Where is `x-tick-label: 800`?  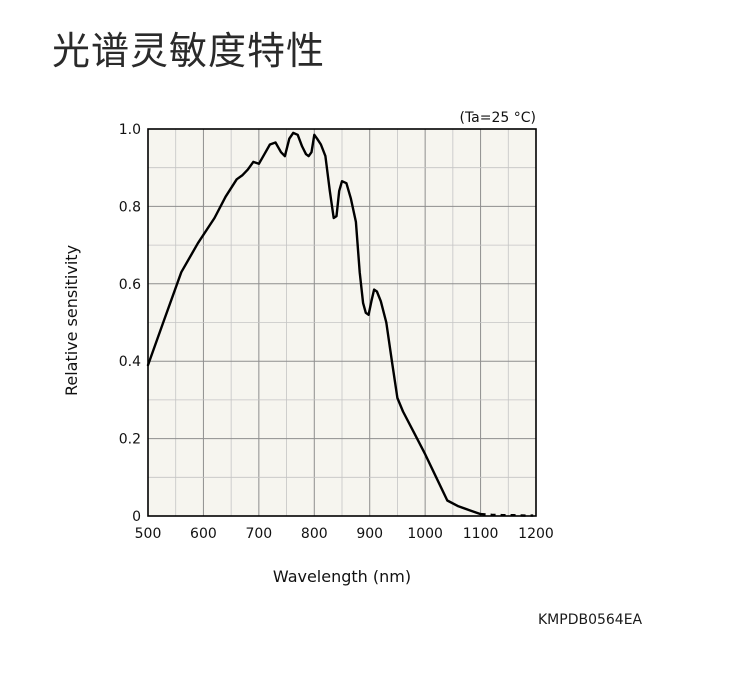 x-tick-label: 800 is located at coordinates (314, 534).